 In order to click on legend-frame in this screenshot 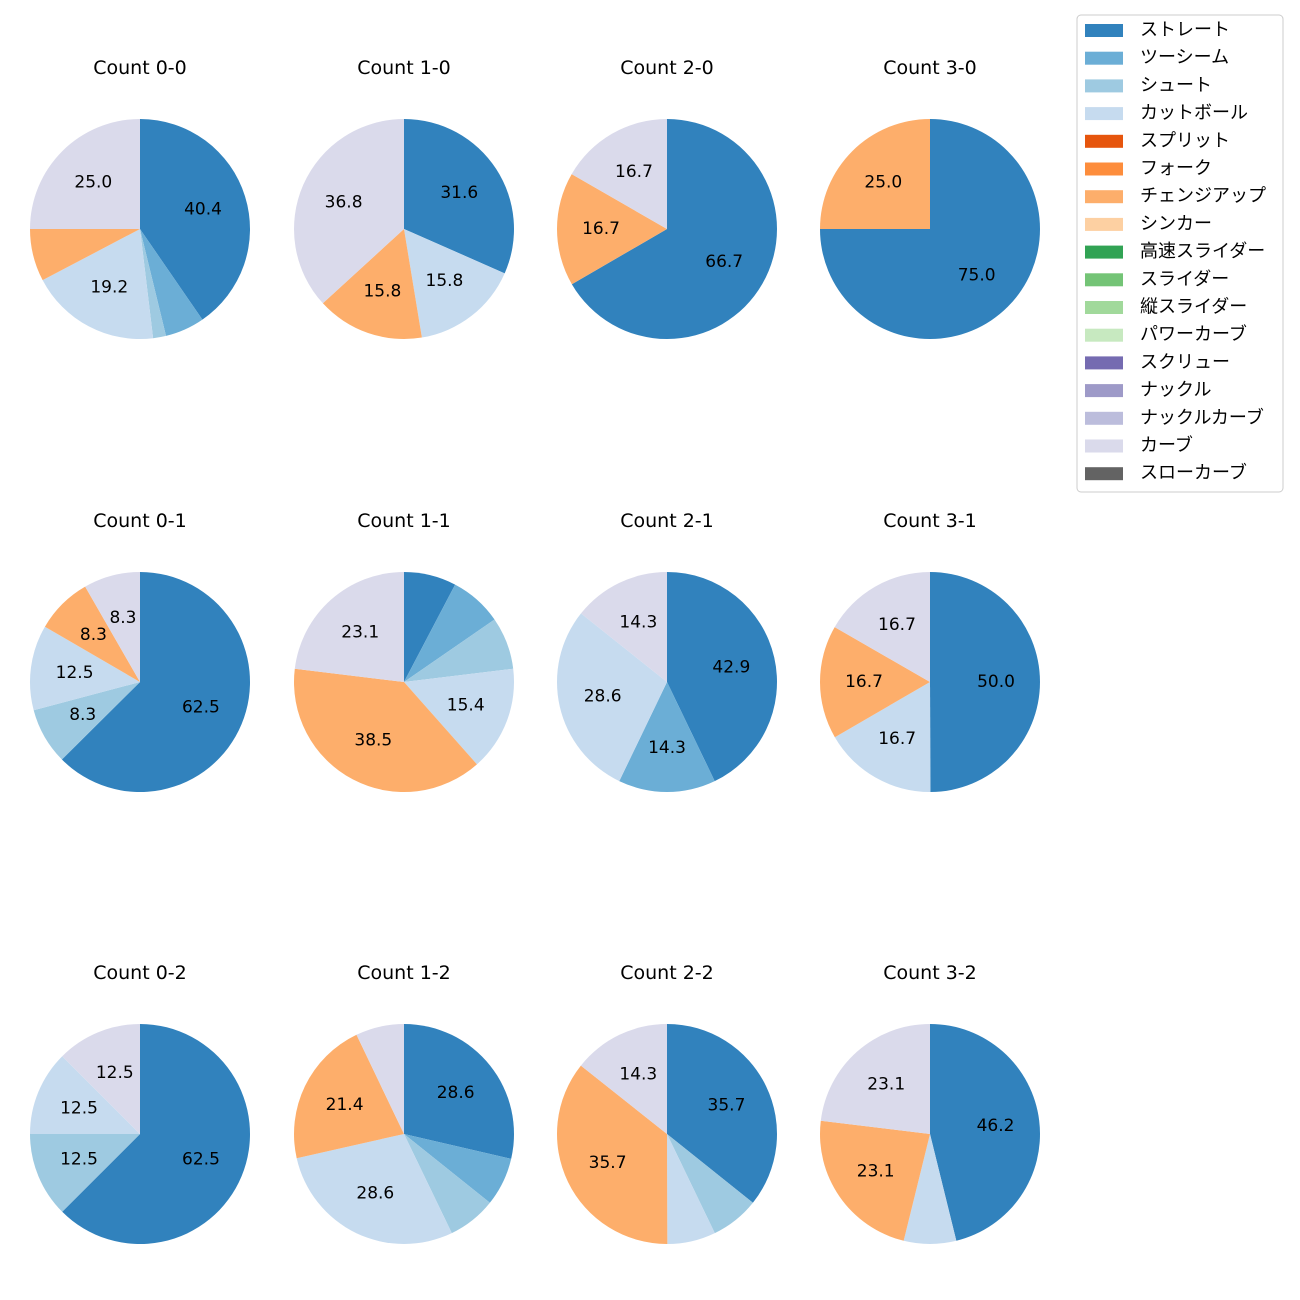, I will do `click(1180, 253)`.